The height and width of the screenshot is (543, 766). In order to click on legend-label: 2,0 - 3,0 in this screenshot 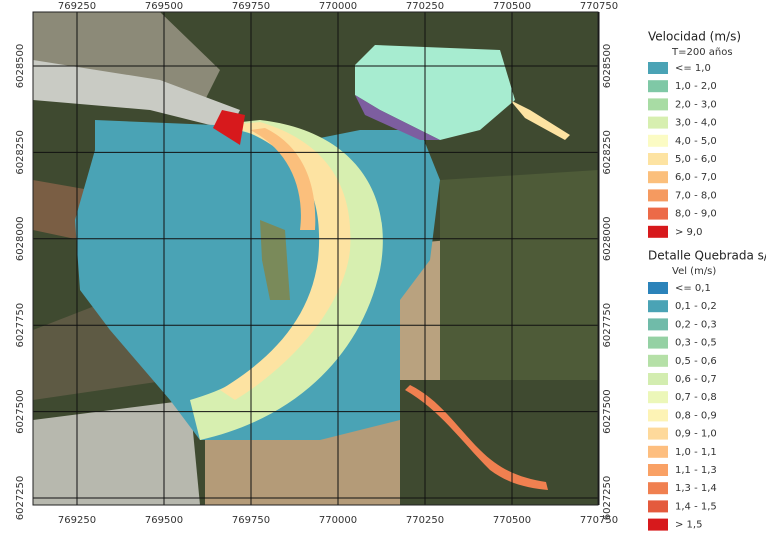, I will do `click(696, 104)`.